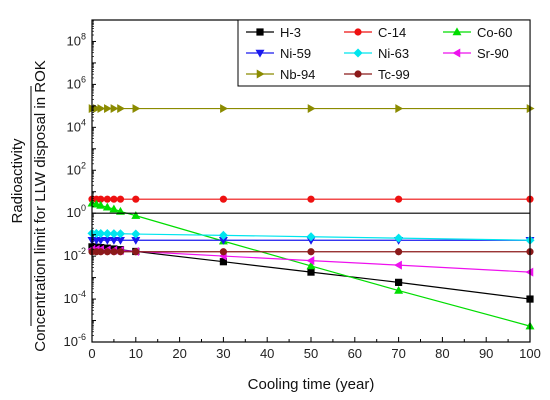  What do you see at coordinates (442, 353) in the screenshot?
I see `x-tick-label: 80` at bounding box center [442, 353].